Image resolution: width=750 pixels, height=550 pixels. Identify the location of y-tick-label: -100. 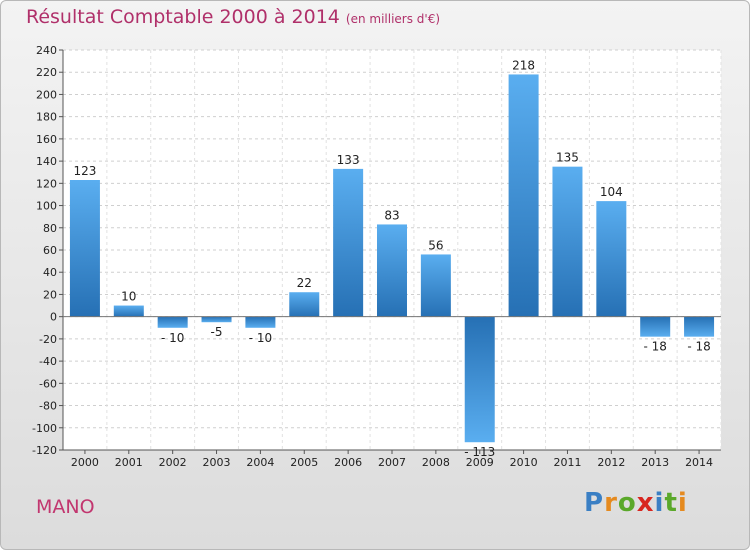
(44, 428).